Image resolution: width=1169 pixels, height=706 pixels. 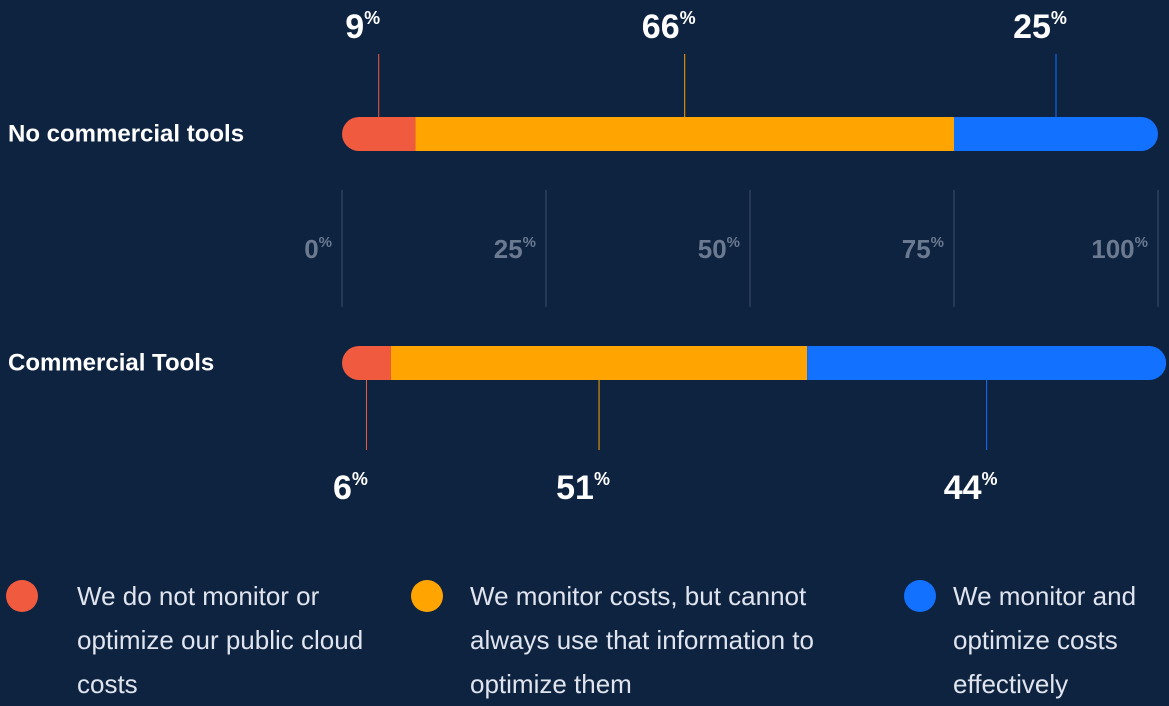 I want to click on value-label: 9%, so click(x=362, y=27).